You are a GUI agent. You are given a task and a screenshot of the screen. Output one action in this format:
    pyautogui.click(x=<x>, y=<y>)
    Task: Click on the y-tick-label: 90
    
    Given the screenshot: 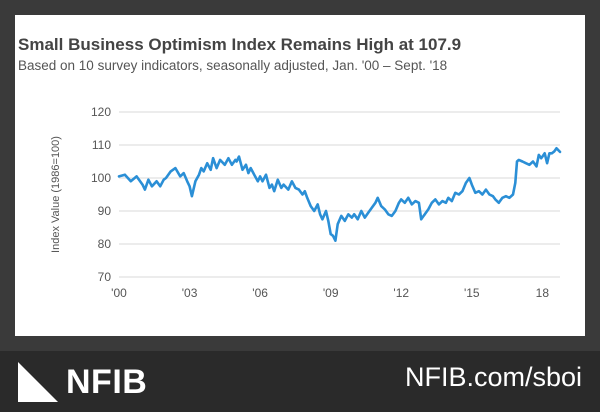 What is the action you would take?
    pyautogui.click(x=105, y=211)
    